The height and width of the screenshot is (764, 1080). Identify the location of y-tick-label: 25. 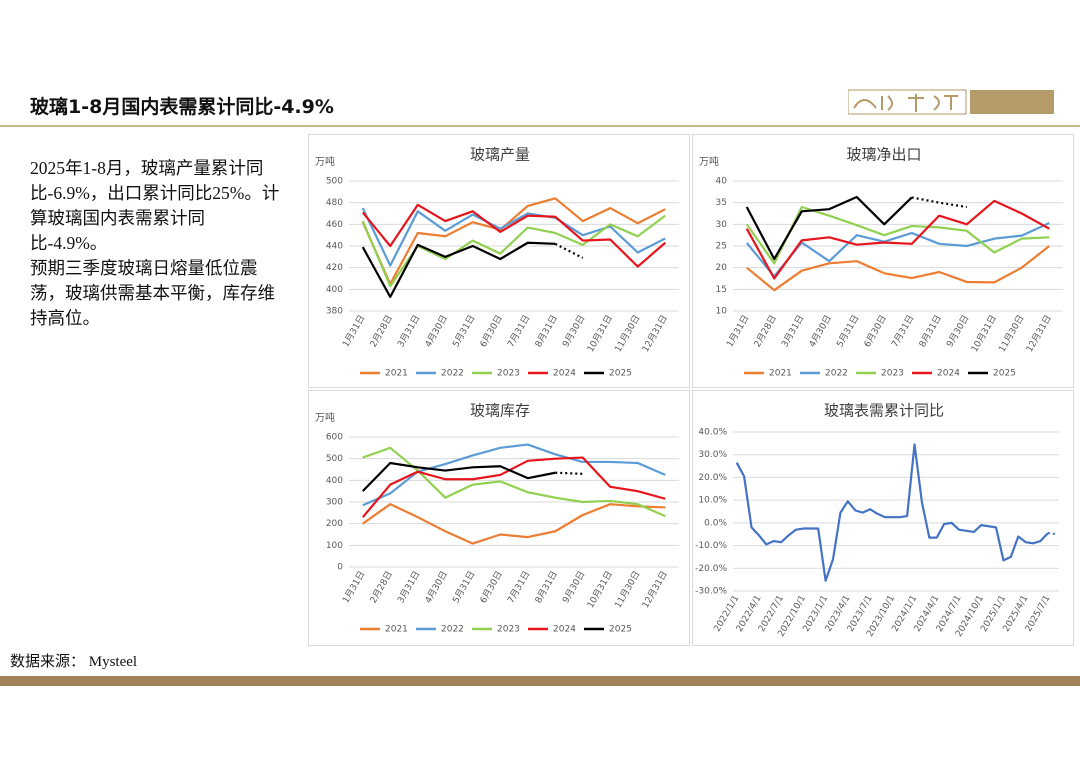
(721, 247).